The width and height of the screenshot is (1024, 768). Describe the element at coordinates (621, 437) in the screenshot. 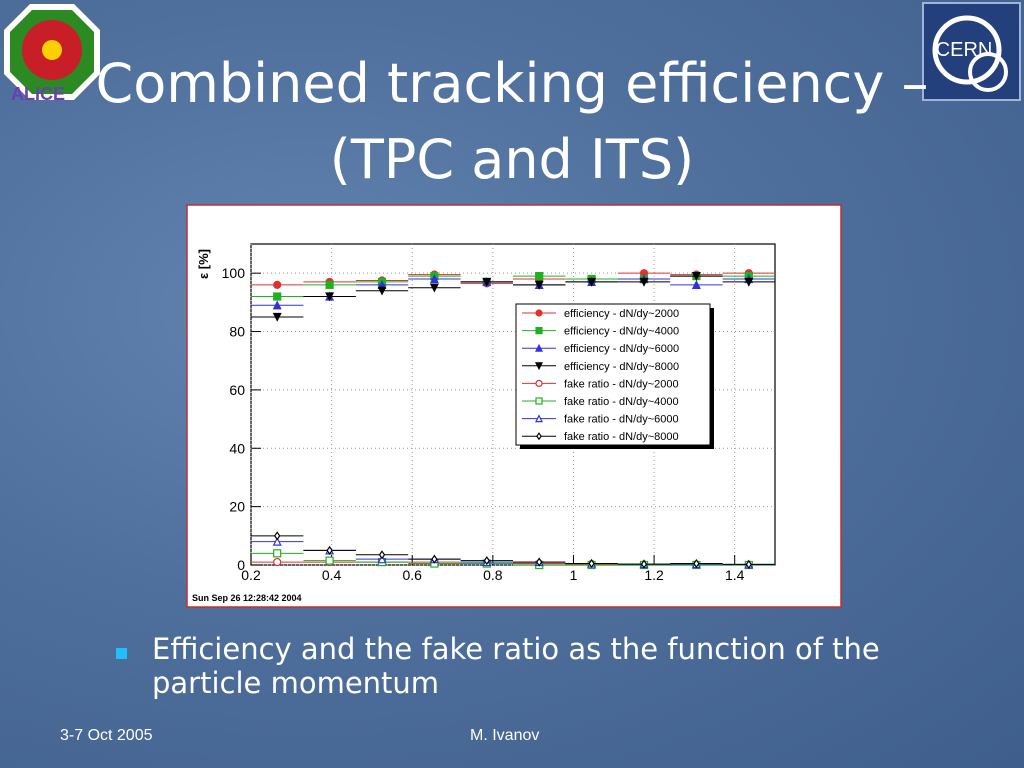

I see `legend-label: fake ratio - dN/dy~8000` at that location.